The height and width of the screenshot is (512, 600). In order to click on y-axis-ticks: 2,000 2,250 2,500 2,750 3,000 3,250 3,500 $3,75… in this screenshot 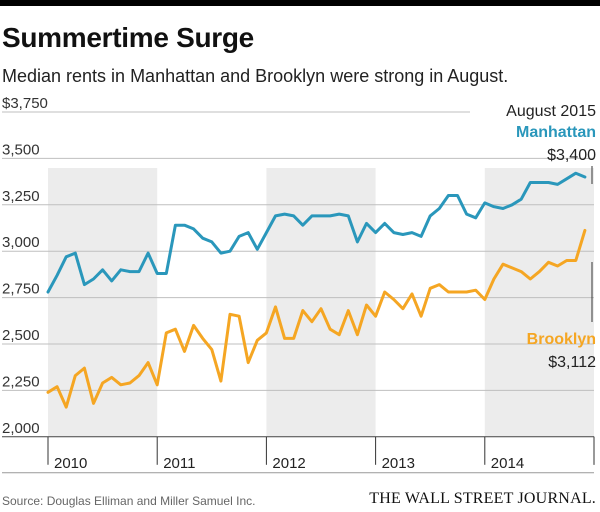, I will do `click(25, 266)`.